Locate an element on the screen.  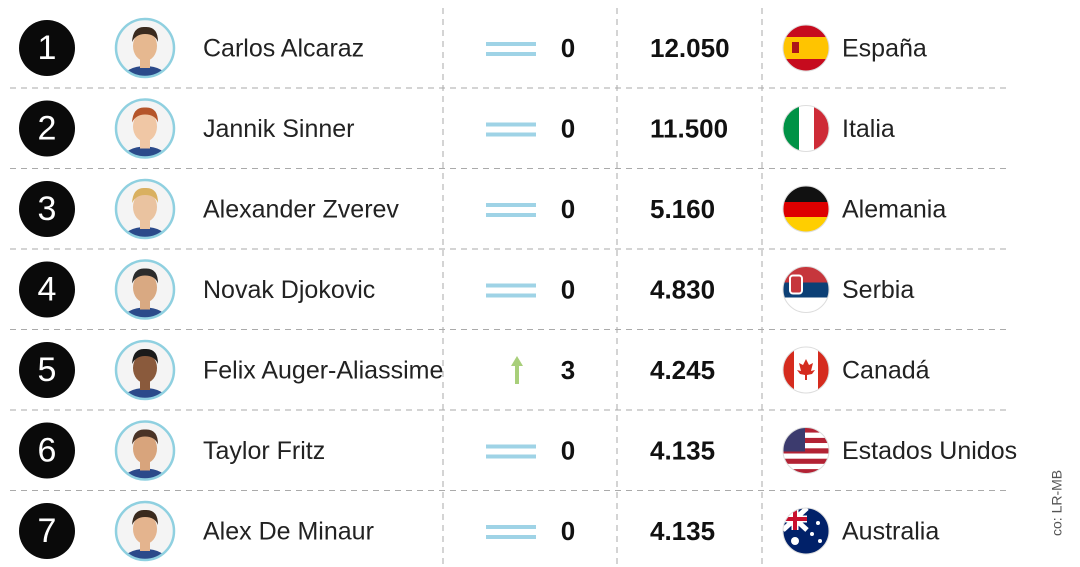
rank: 5 is located at coordinates (47, 370).